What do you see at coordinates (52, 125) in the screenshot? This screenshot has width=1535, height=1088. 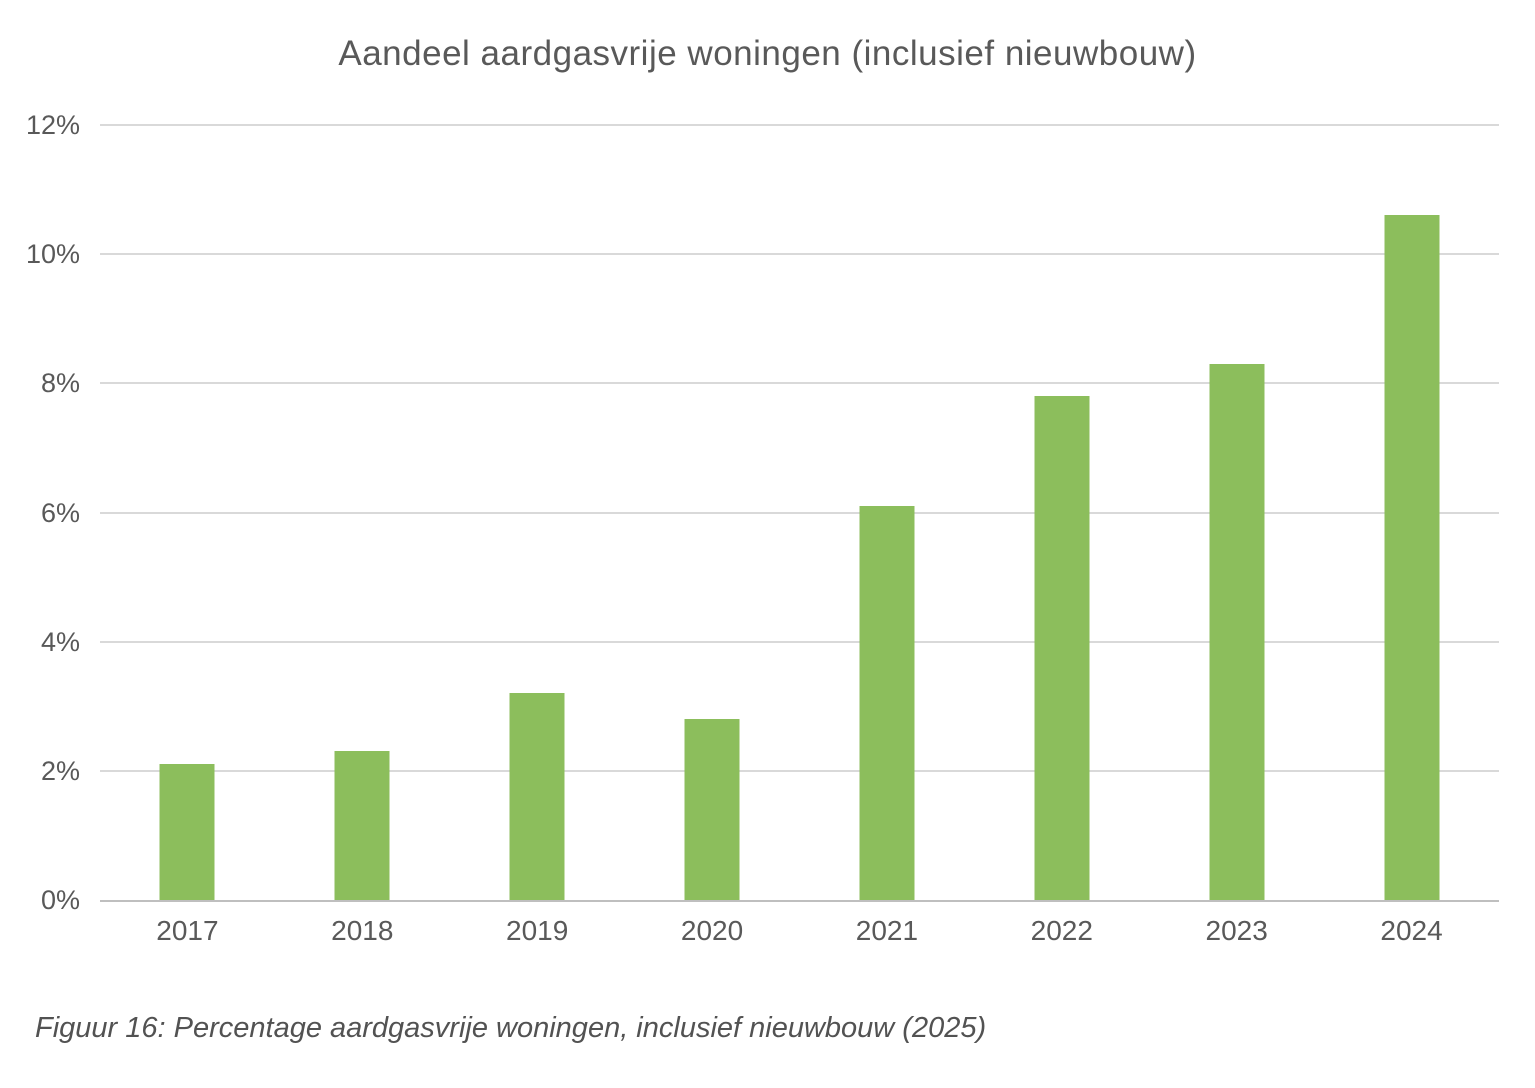 I see `y-tick-label-12%: 12%` at bounding box center [52, 125].